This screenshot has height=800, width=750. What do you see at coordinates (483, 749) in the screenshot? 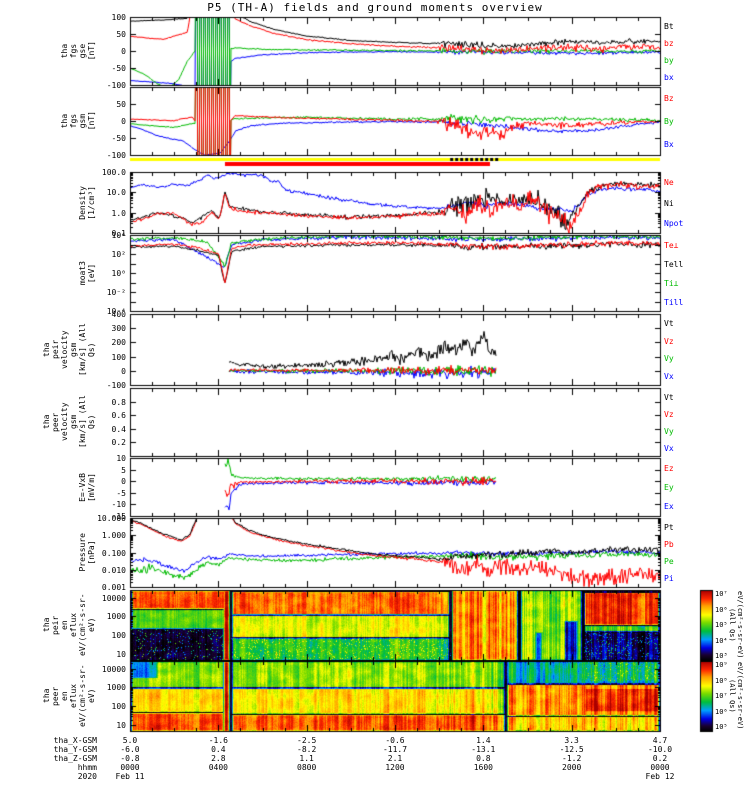
I see `axis-row-value: -13.1` at bounding box center [483, 749].